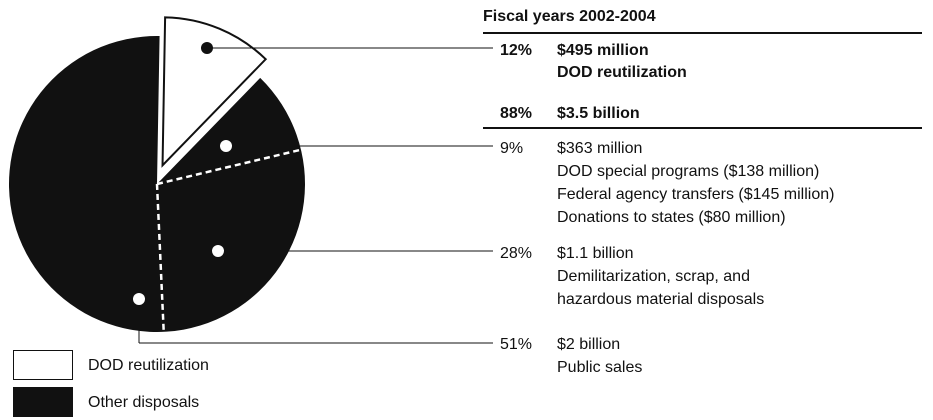  What do you see at coordinates (598, 113) in the screenshot?
I see `label-amount-88: $3.5 billion` at bounding box center [598, 113].